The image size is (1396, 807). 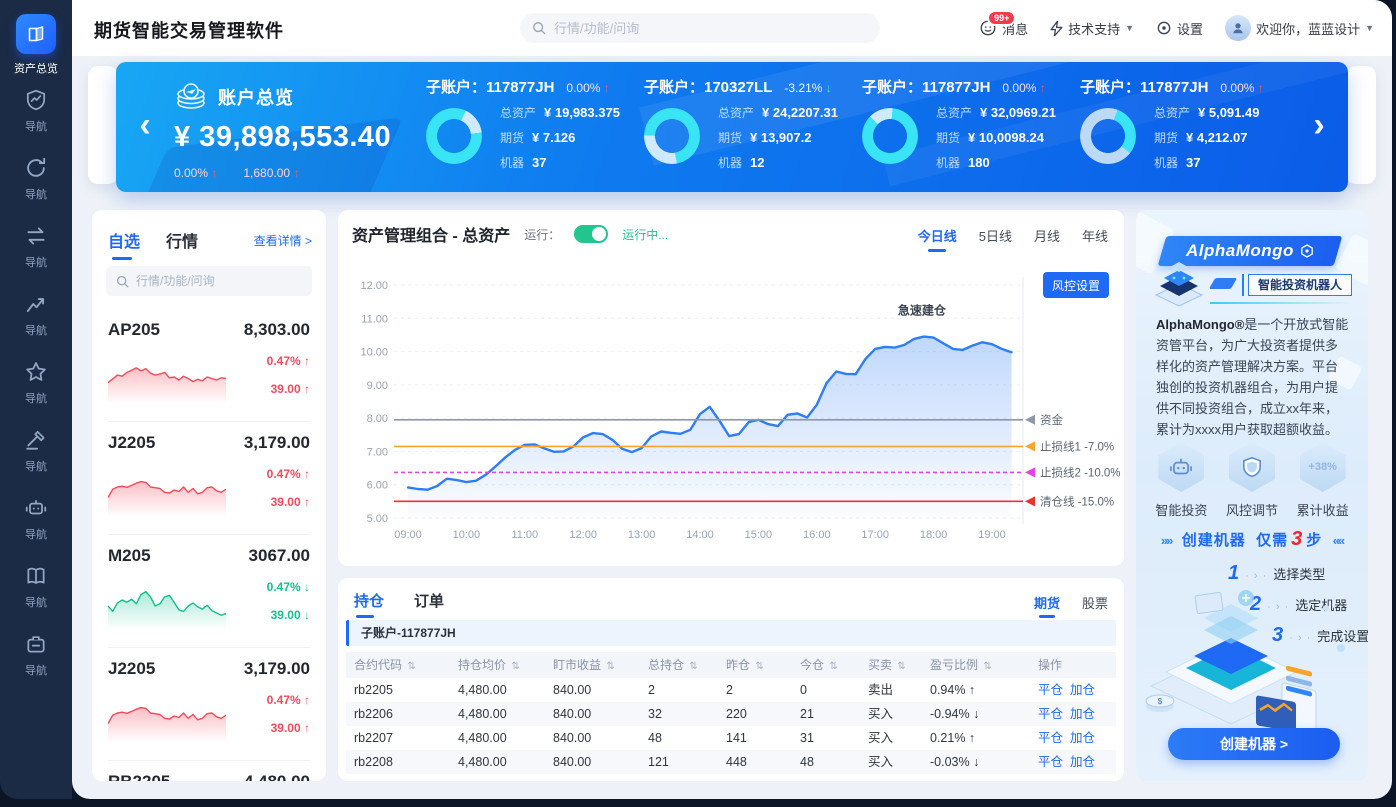 I want to click on risk-settings-button: 风控设置, so click(x=1076, y=285).